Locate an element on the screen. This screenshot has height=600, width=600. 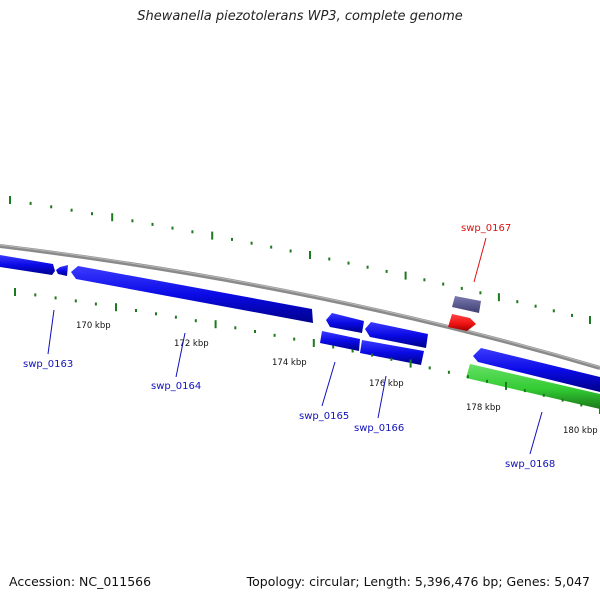
gene-label-swp_0167: swp_0167 is located at coordinates (486, 228).